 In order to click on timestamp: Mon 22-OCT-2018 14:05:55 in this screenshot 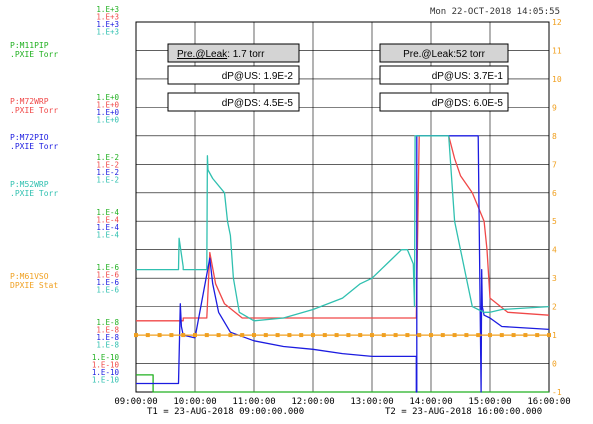, I will do `click(495, 12)`.